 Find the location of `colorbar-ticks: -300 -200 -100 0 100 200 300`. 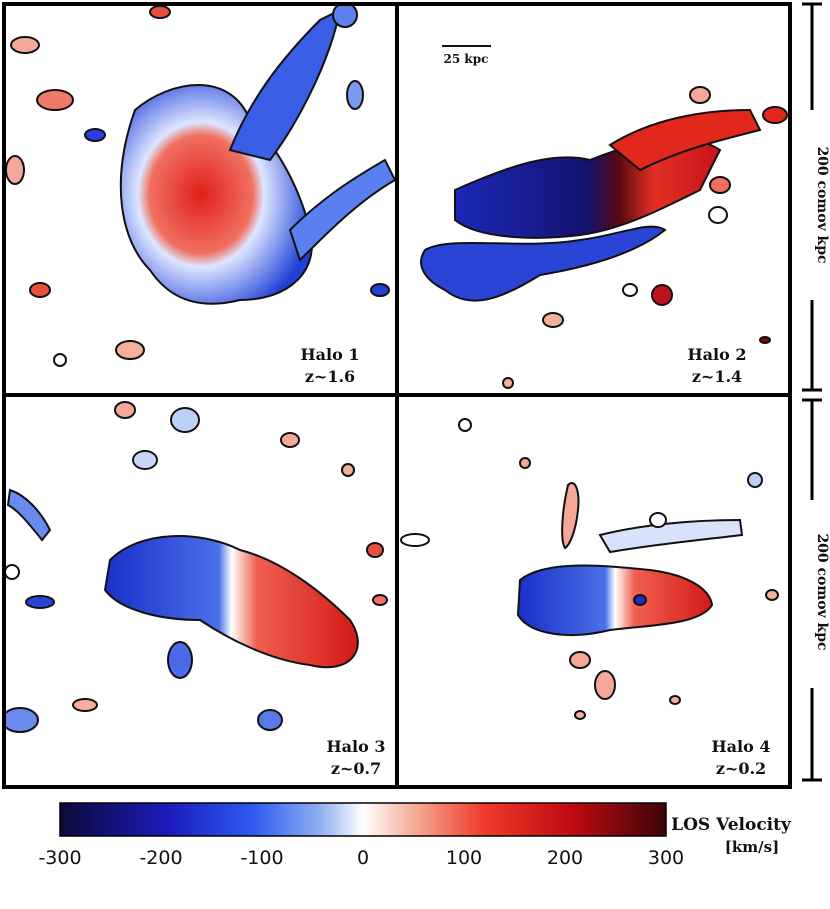

colorbar-ticks: -300 -200 -100 0 100 200 300 is located at coordinates (361, 858).